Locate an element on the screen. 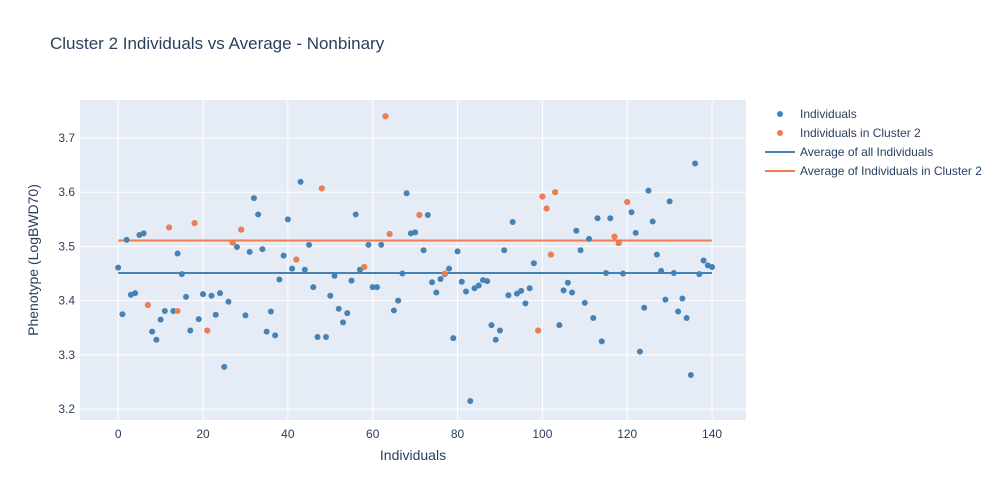 The width and height of the screenshot is (1000, 500). legend-label: Average of all Individuals is located at coordinates (866, 152).